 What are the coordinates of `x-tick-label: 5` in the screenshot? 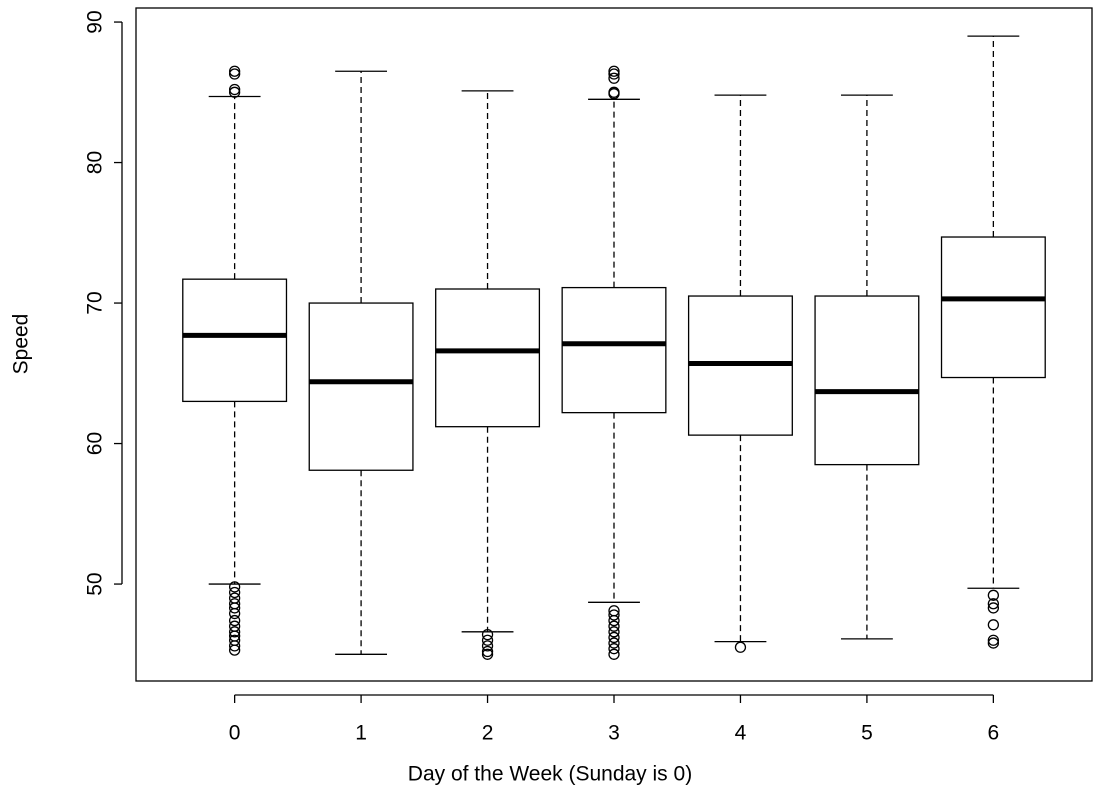 It's located at (867, 733).